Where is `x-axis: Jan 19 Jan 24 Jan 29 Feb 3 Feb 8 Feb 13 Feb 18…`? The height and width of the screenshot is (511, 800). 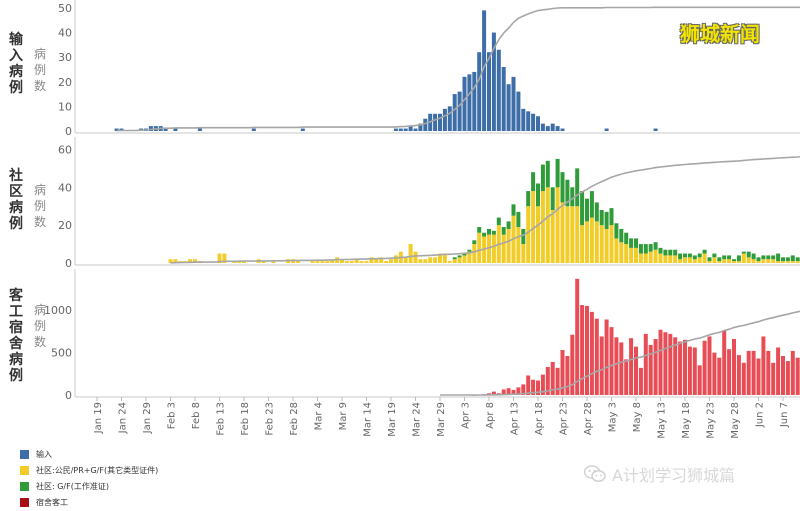
x-axis: Jan 19 Jan 24 Jan 29 Feb 3 Feb 8 Feb 13 Feb 18… is located at coordinates (441, 418).